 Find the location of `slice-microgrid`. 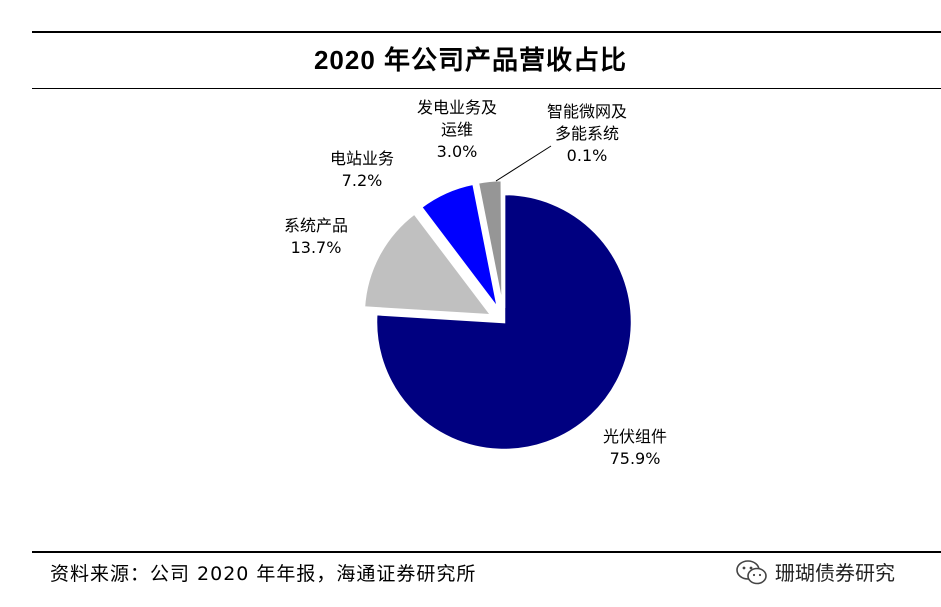

slice-microgrid is located at coordinates (503, 243).